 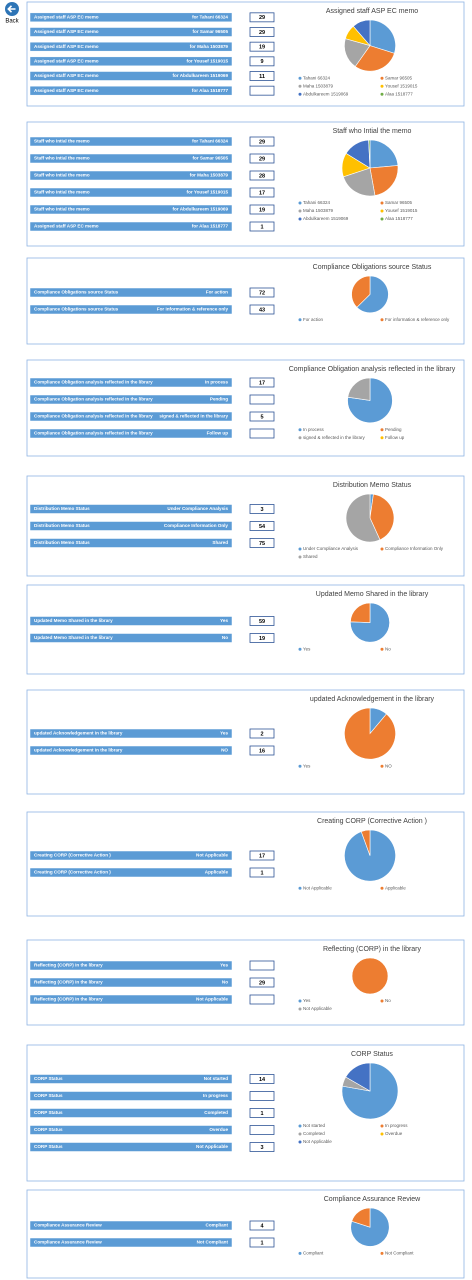 I want to click on back-arrow, so click(x=11, y=9).